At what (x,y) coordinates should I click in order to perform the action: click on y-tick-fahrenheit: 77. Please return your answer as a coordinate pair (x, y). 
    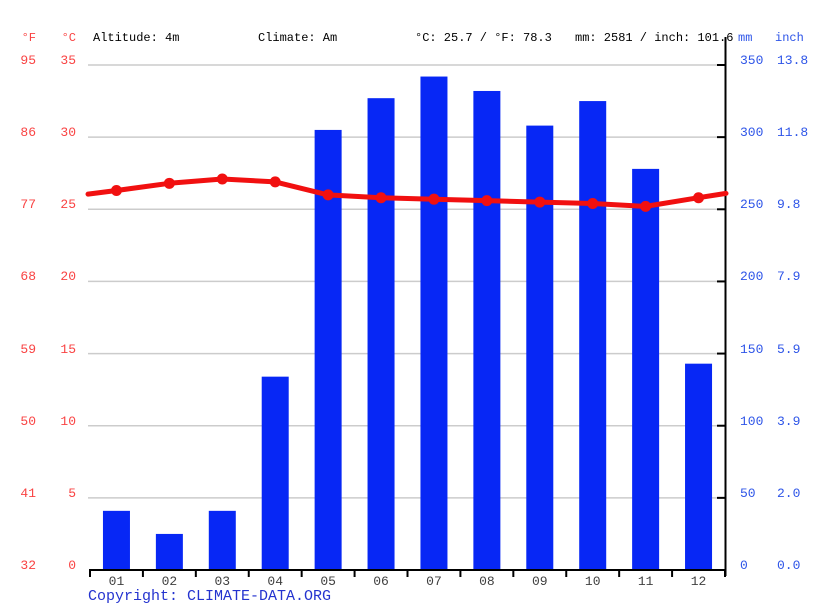
    Looking at the image, I should click on (28, 205).